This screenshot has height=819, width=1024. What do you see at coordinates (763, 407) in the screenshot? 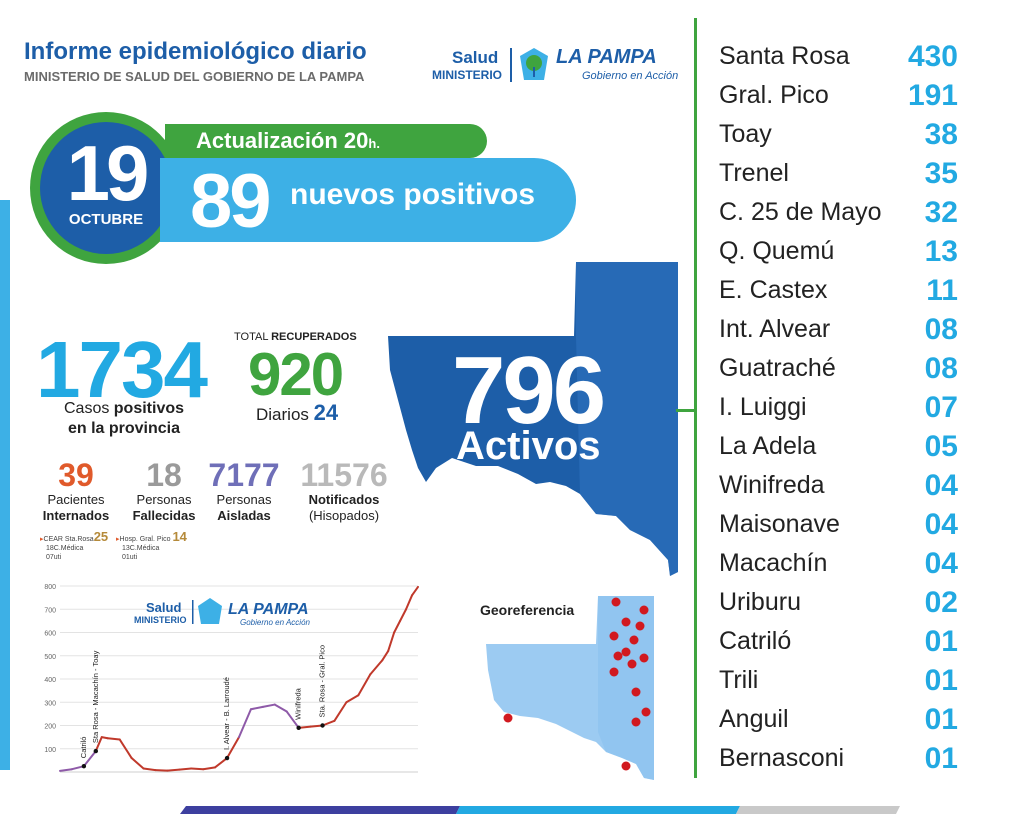
I see `city-name: I. Luiggi` at bounding box center [763, 407].